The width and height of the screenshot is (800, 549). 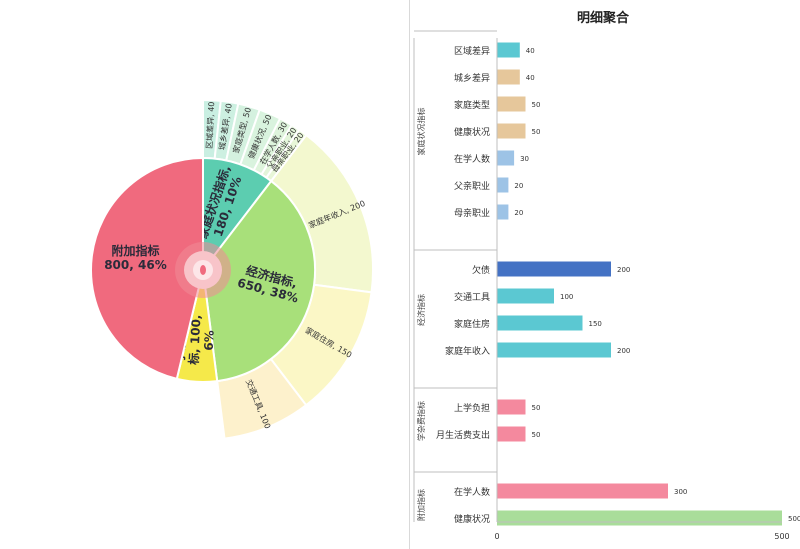 I want to click on category-label: 区域差异, so click(x=472, y=51).